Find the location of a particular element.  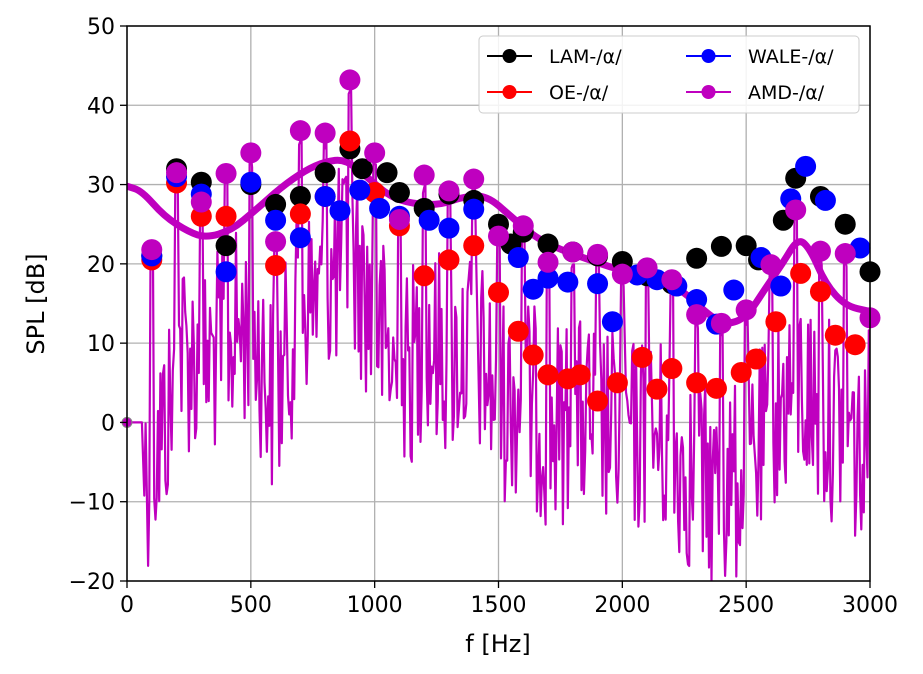

x-tick-label: 2500 is located at coordinates (746, 605).